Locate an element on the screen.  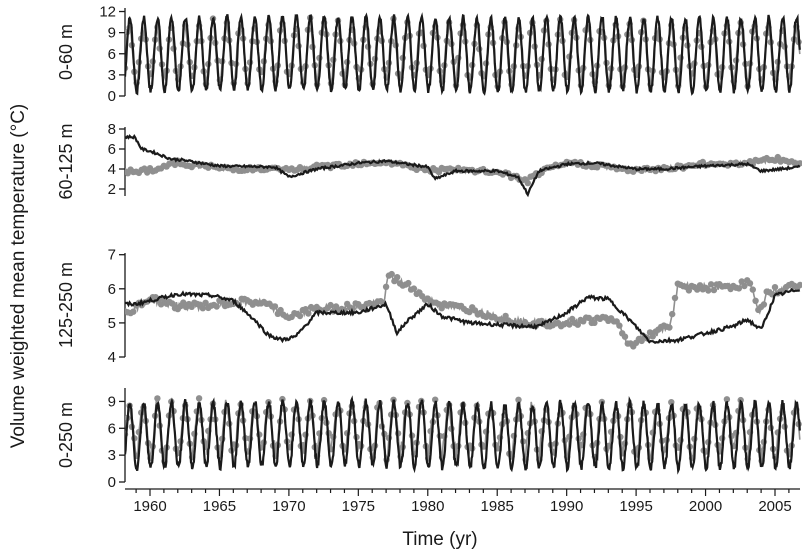
x-tick-label: 2005 is located at coordinates (774, 506).